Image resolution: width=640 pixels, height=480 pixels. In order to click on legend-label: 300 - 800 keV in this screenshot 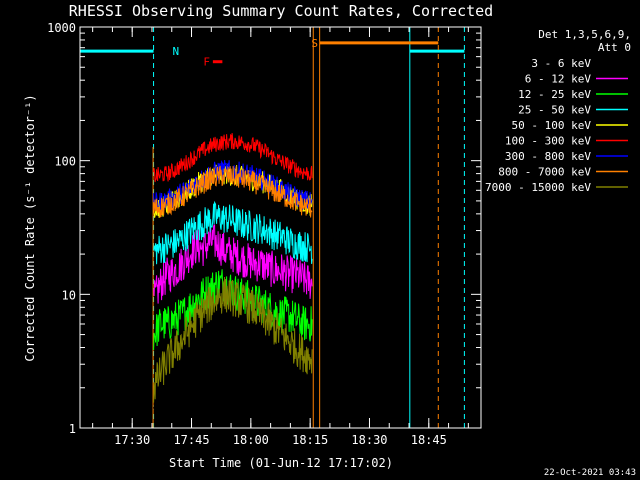, I will do `click(548, 156)`.